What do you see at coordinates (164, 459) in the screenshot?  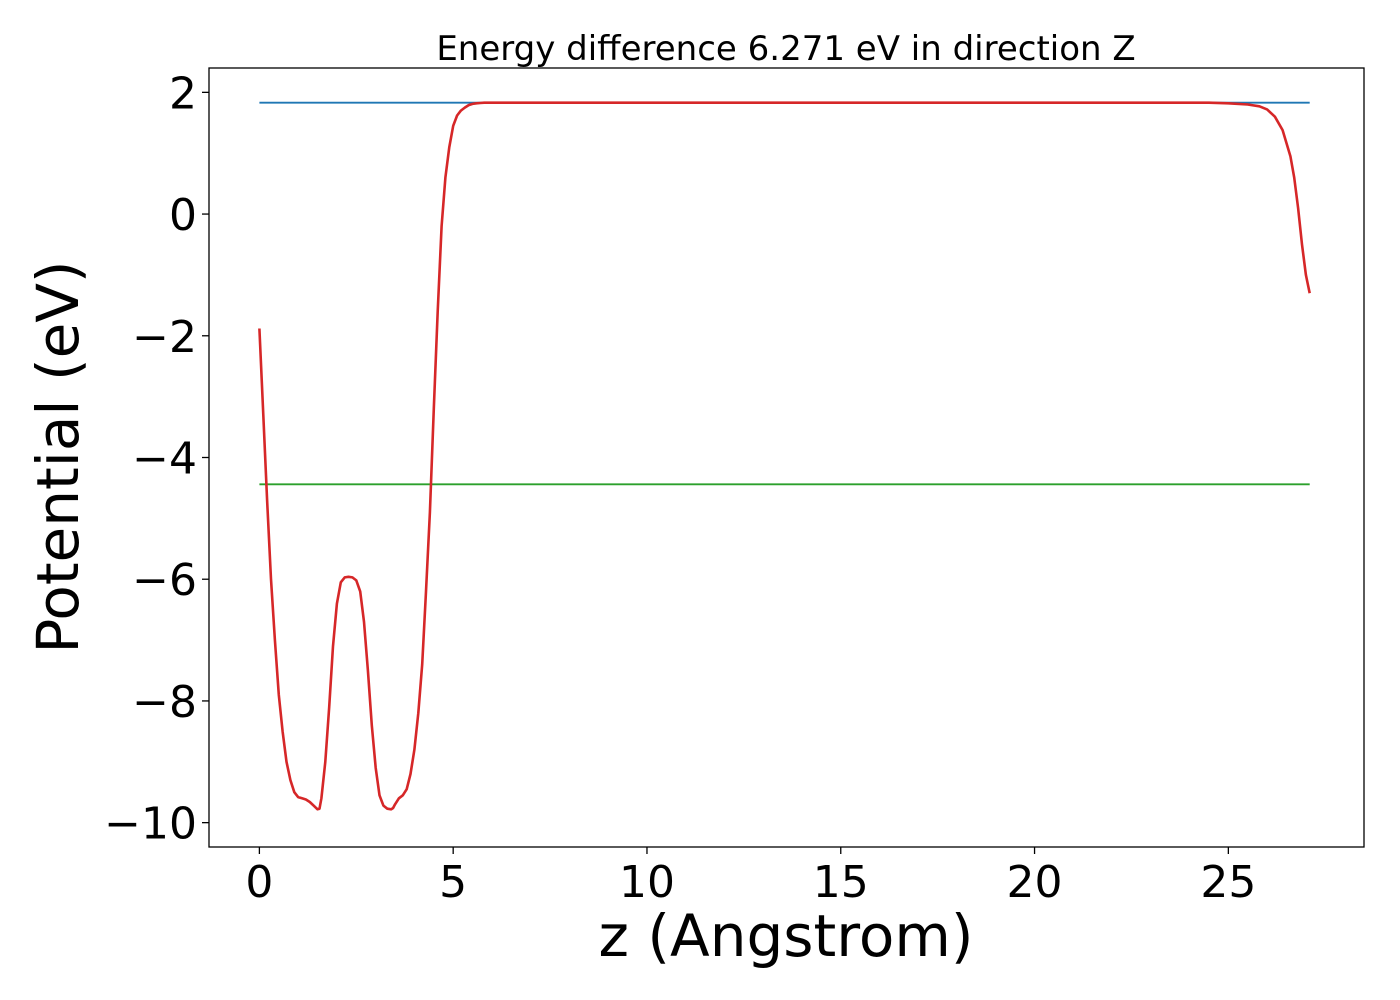 I see `y-tick-label: −4` at bounding box center [164, 459].